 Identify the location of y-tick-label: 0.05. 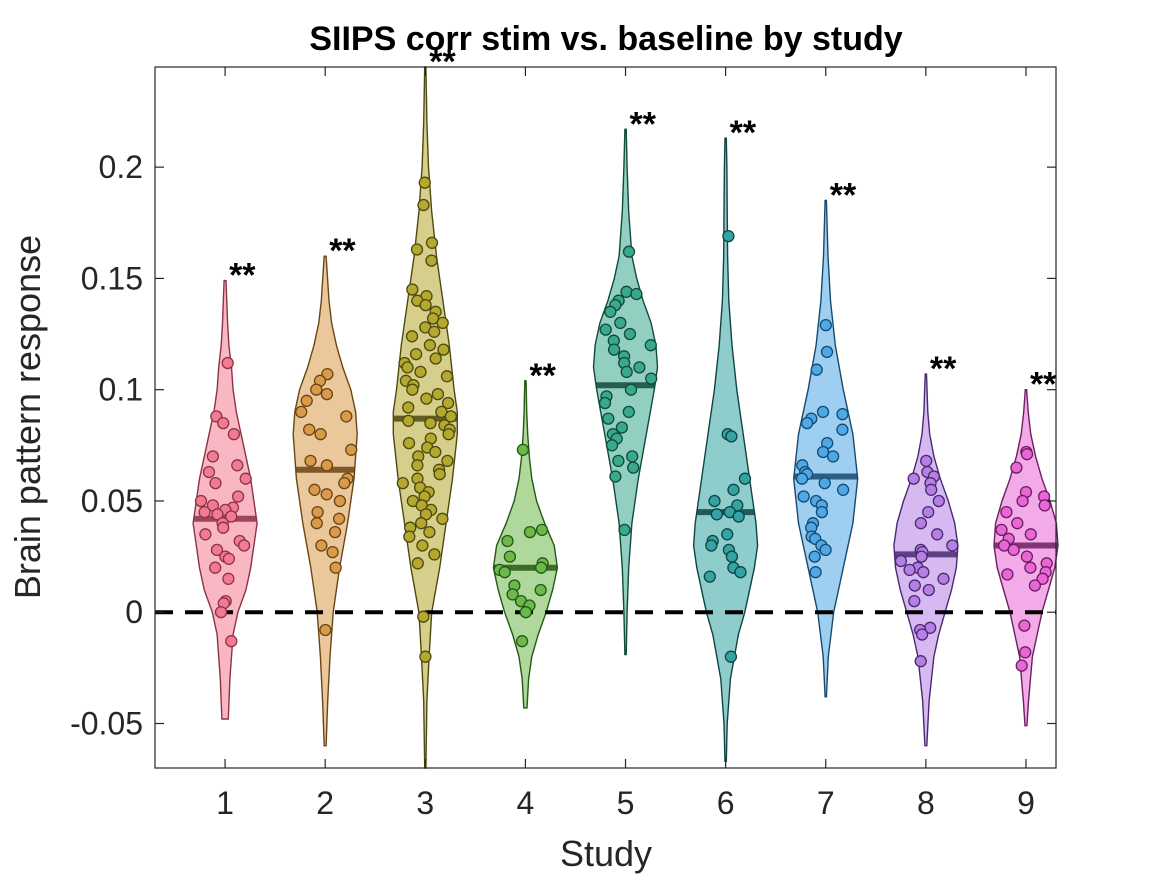
(112, 501).